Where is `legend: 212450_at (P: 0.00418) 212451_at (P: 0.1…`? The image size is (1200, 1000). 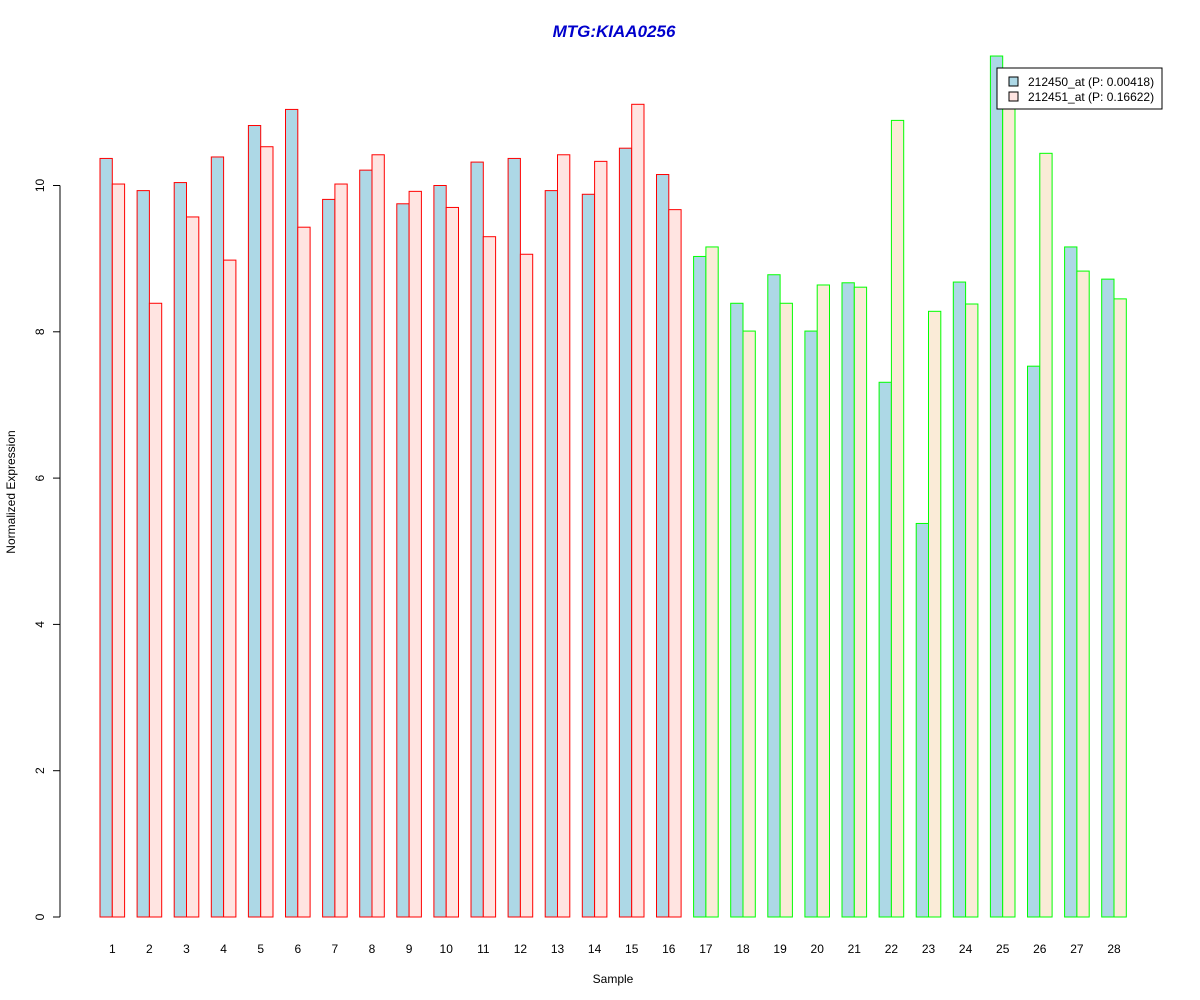
legend: 212450_at (P: 0.00418) 212451_at (P: 0.1… is located at coordinates (1079, 88).